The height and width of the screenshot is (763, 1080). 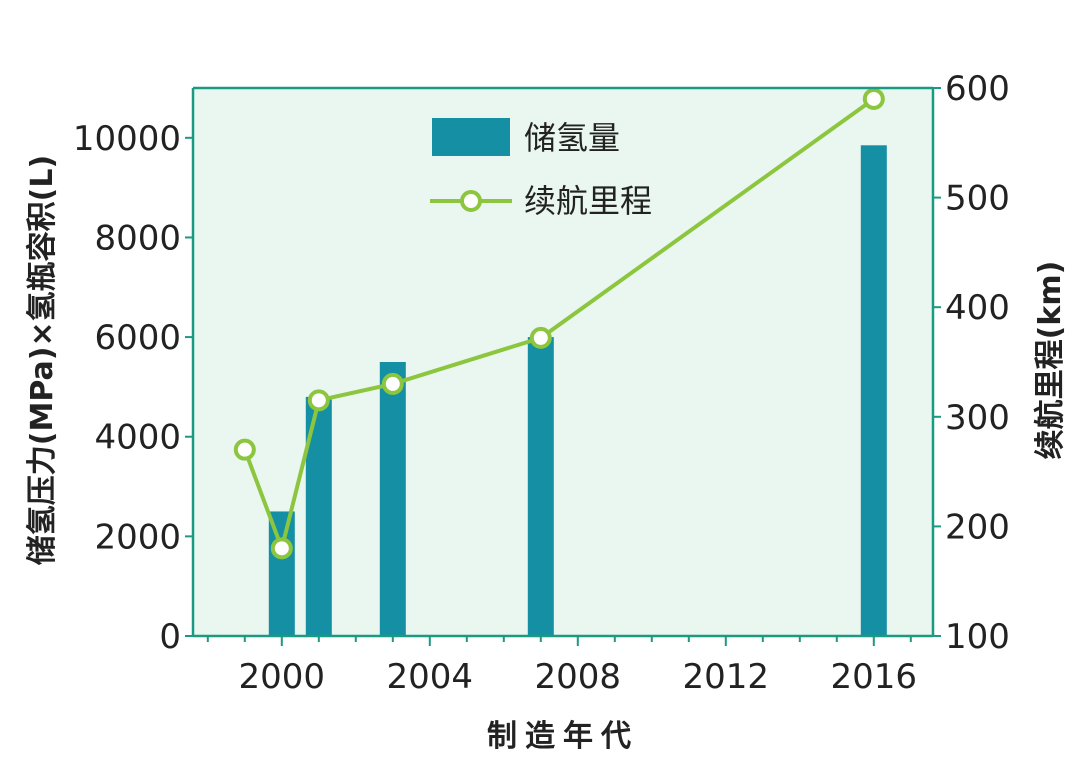 What do you see at coordinates (471, 201) in the screenshot?
I see `legend-line-marker` at bounding box center [471, 201].